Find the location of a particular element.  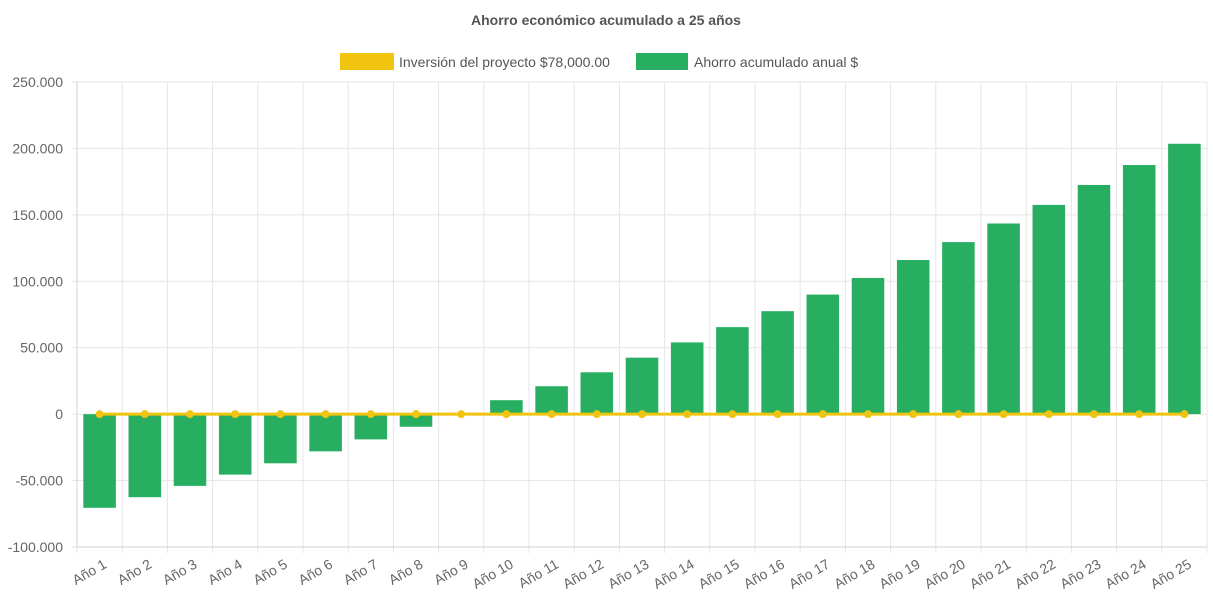

legend-label-savings: Ahorro acumulado anual $ is located at coordinates (776, 62).